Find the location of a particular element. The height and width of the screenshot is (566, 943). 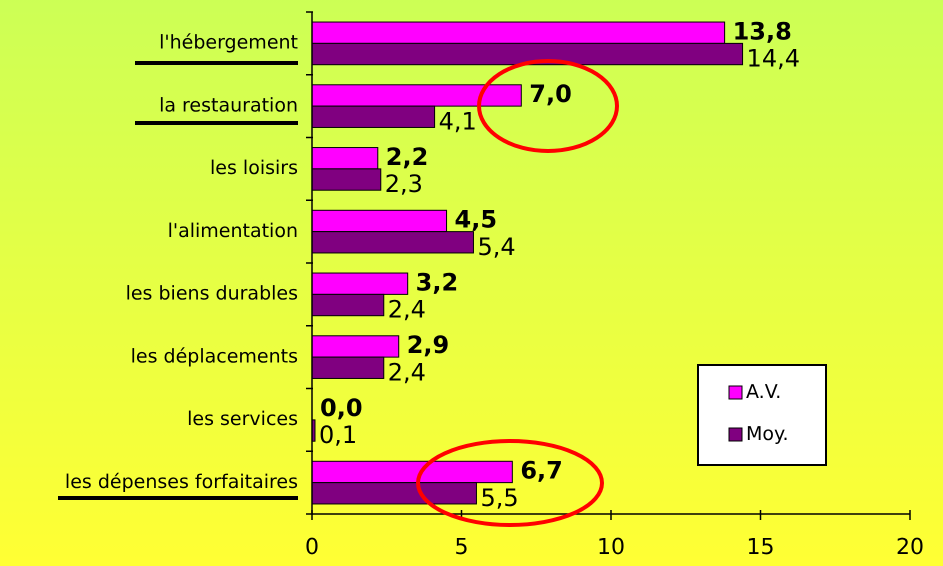

data-label: 0,0 is located at coordinates (341, 408).